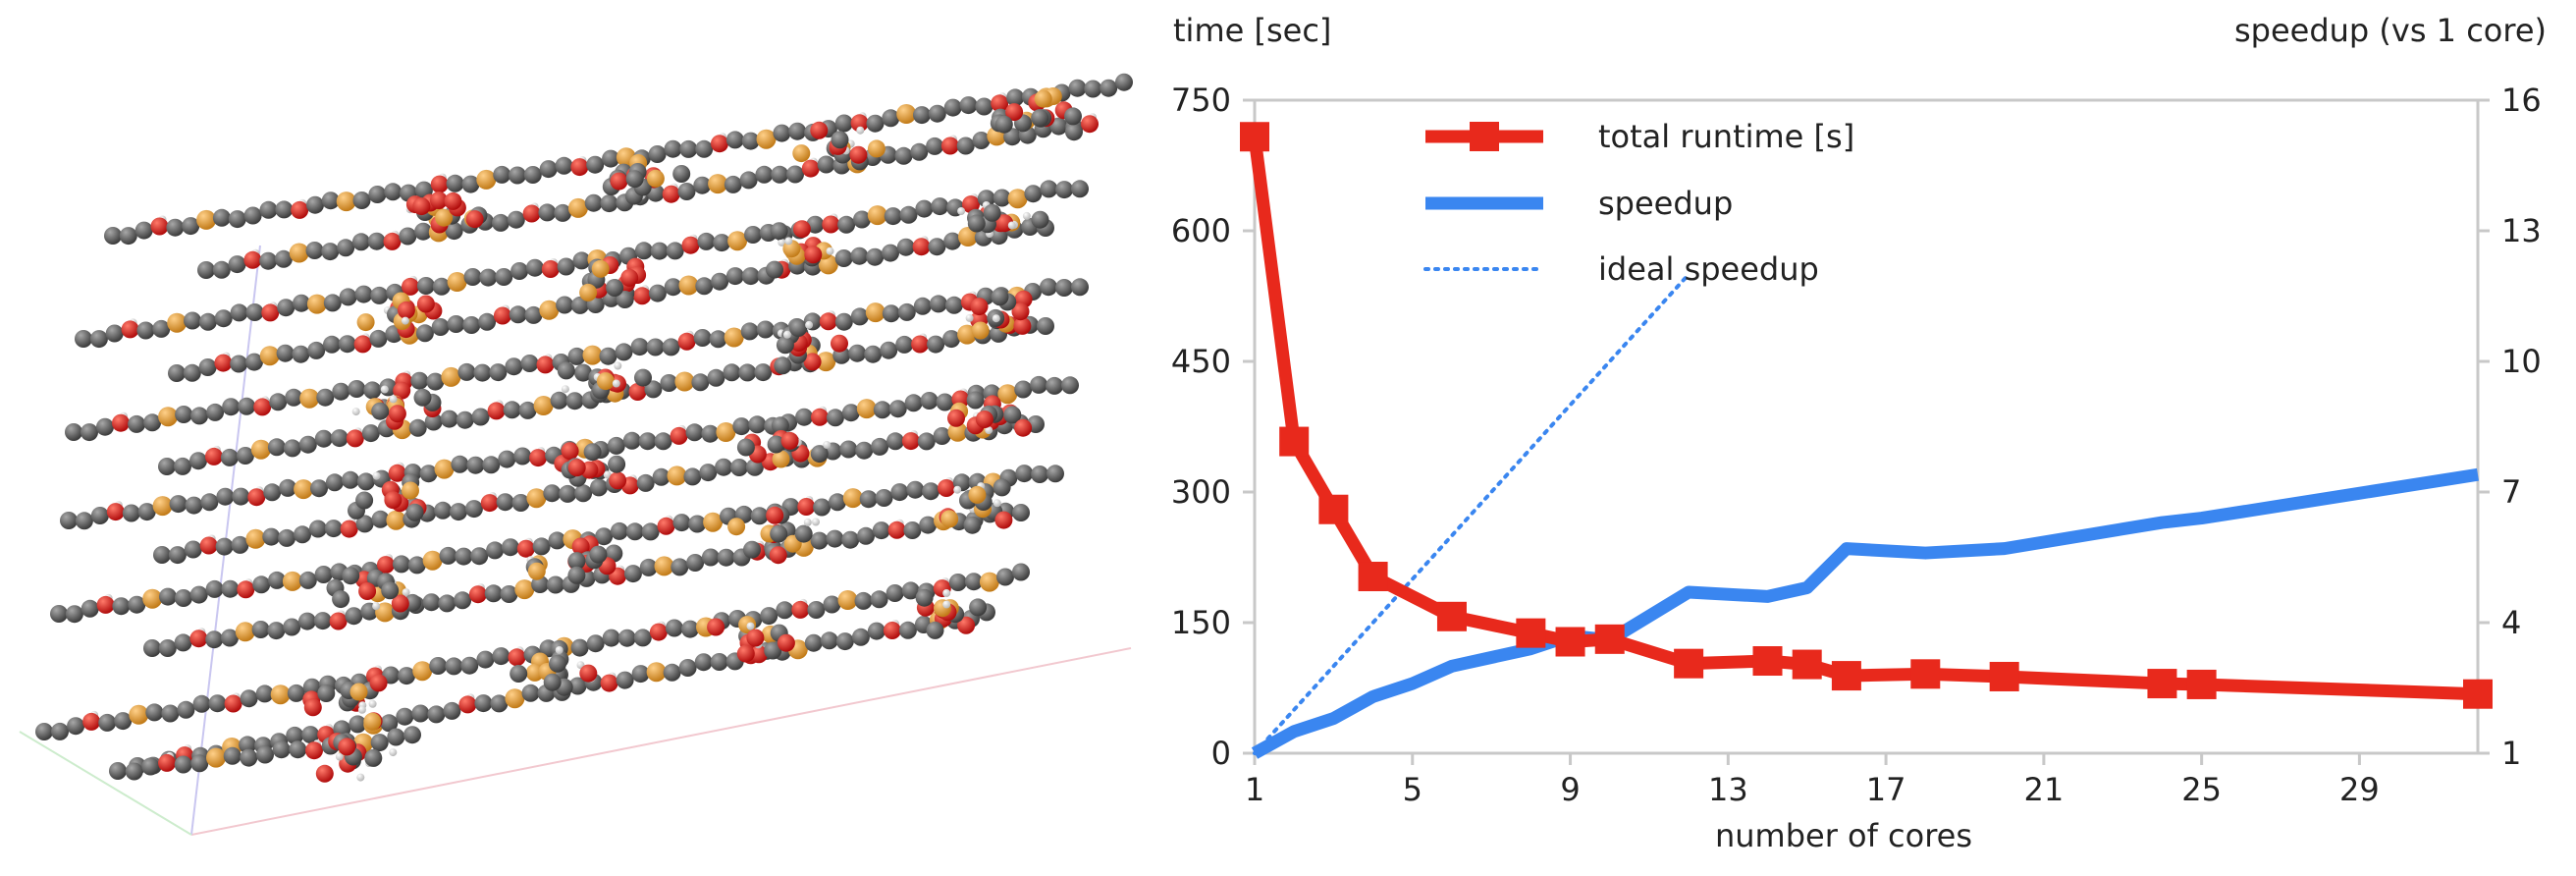 The height and width of the screenshot is (876, 2576). What do you see at coordinates (1254, 789) in the screenshot?
I see `x-tick-label: 1` at bounding box center [1254, 789].